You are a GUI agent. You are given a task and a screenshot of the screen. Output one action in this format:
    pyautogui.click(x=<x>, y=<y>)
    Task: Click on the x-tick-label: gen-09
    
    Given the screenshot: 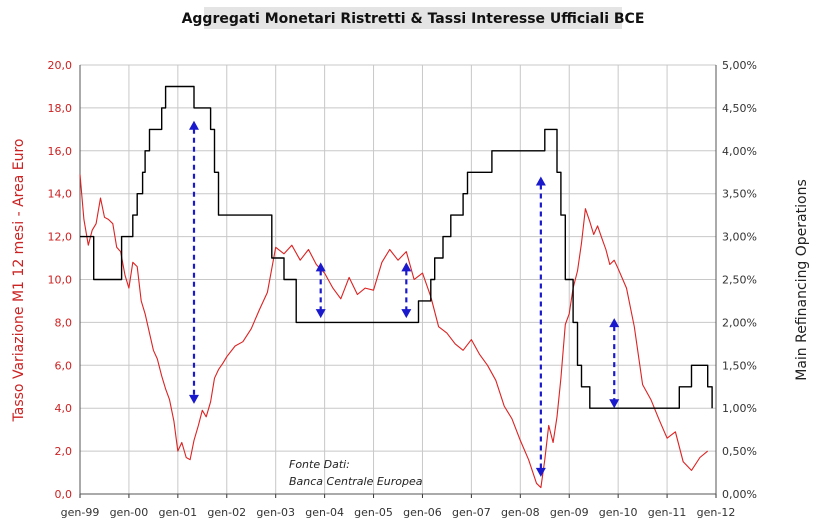 What is the action you would take?
    pyautogui.click(x=569, y=512)
    